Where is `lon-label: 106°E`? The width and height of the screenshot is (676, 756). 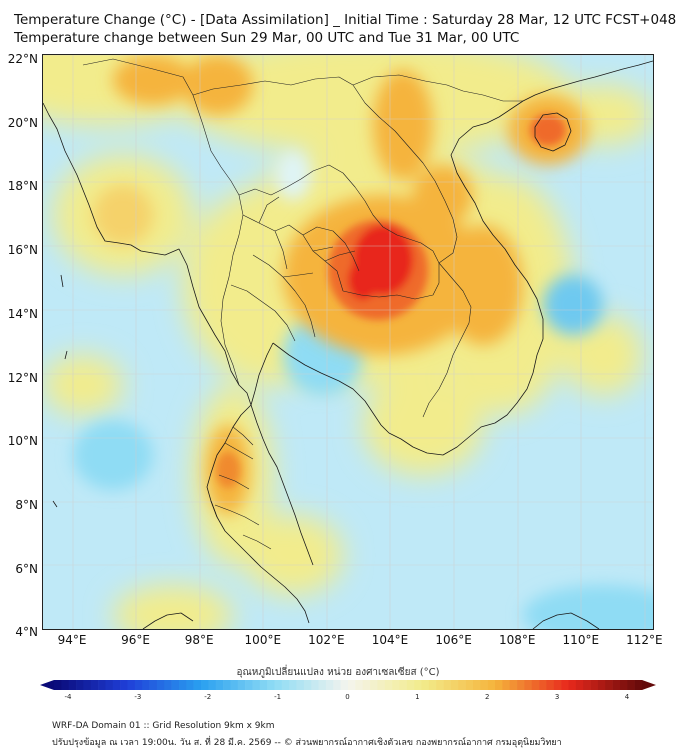
lon-label: 106°E is located at coordinates (453, 640).